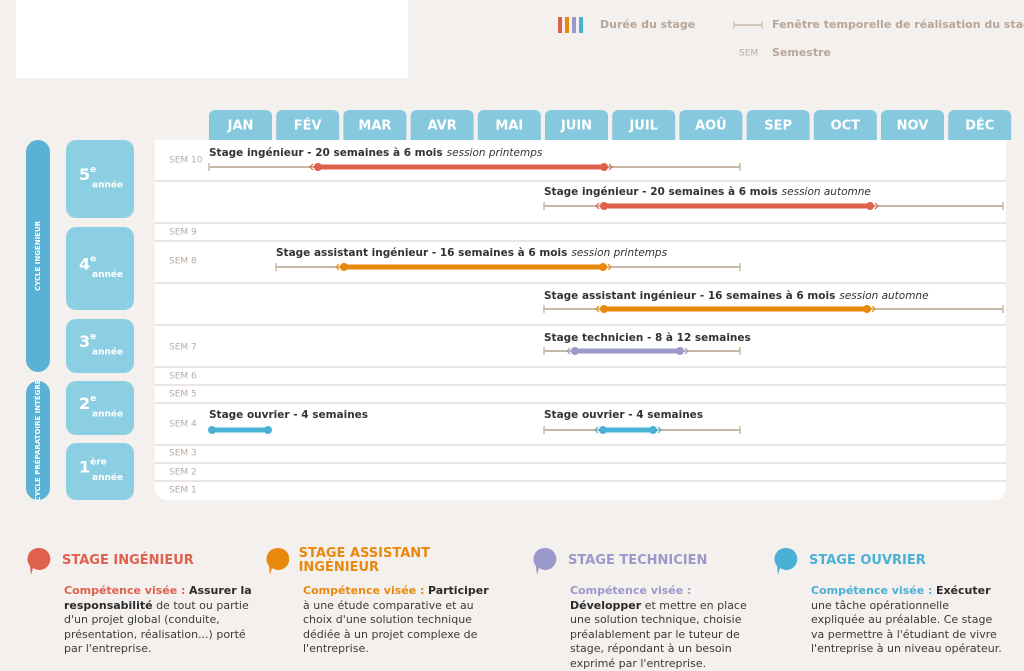 This screenshot has width=1024, height=671. I want to click on semester-label: SEM 1, so click(183, 491).